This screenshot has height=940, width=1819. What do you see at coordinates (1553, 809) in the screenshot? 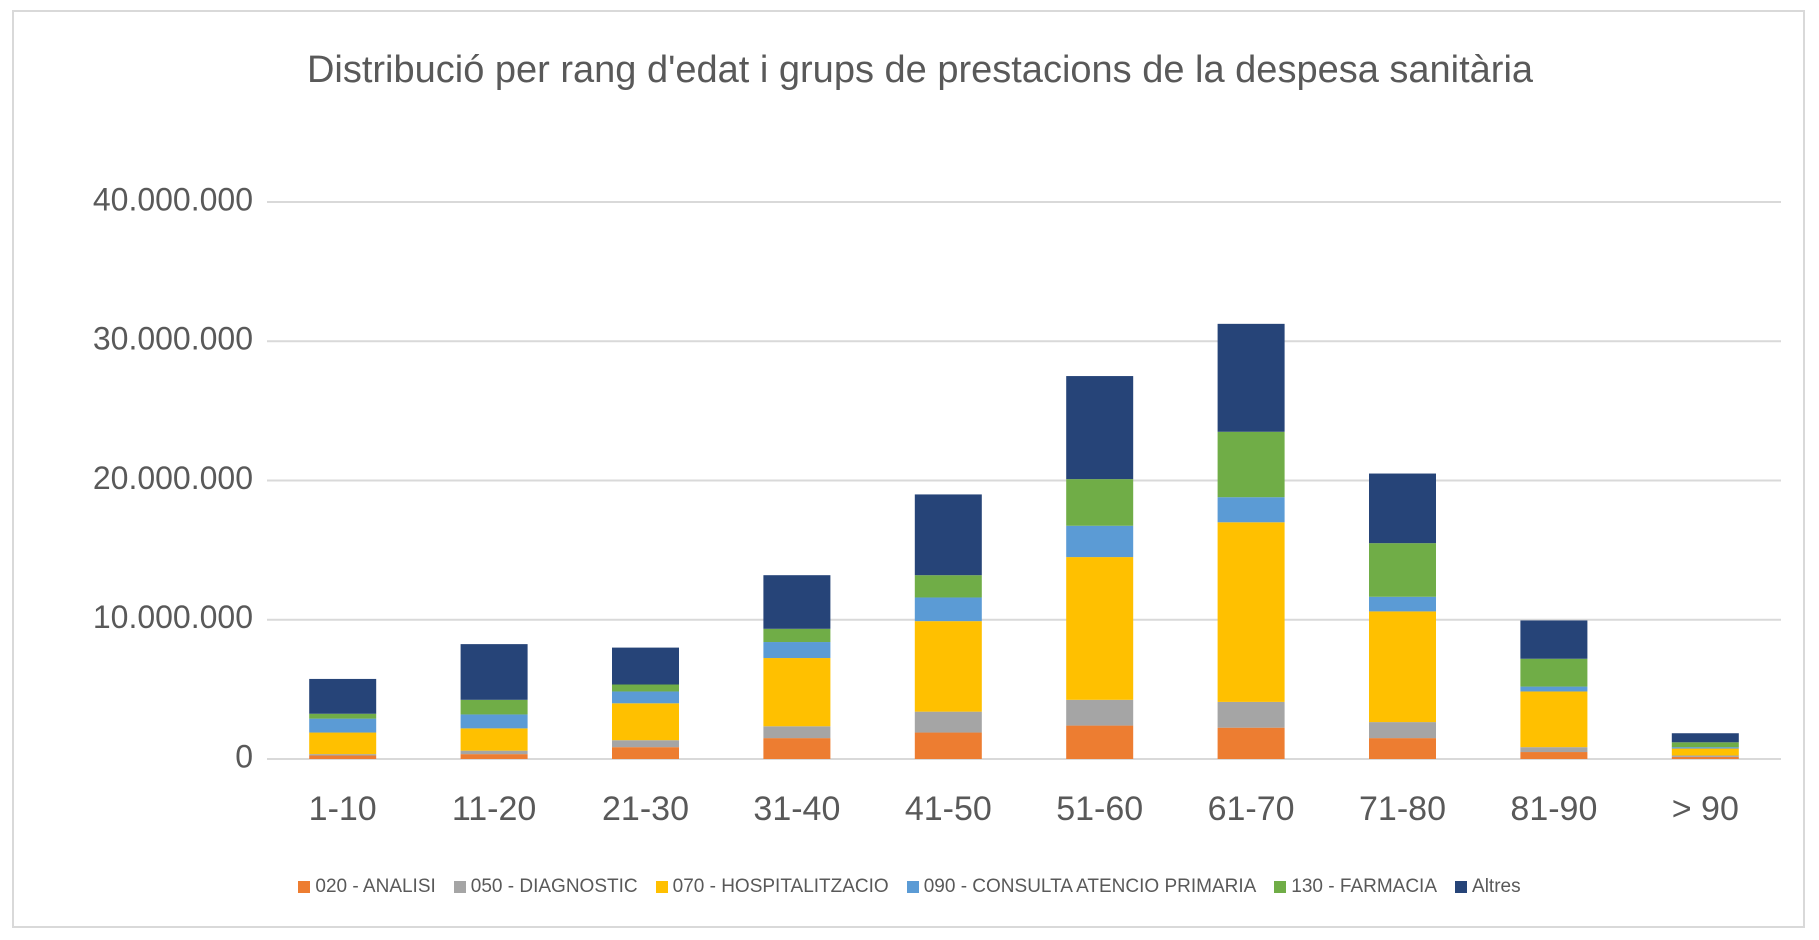
I see `x-tick-label: 81-90` at bounding box center [1553, 809].